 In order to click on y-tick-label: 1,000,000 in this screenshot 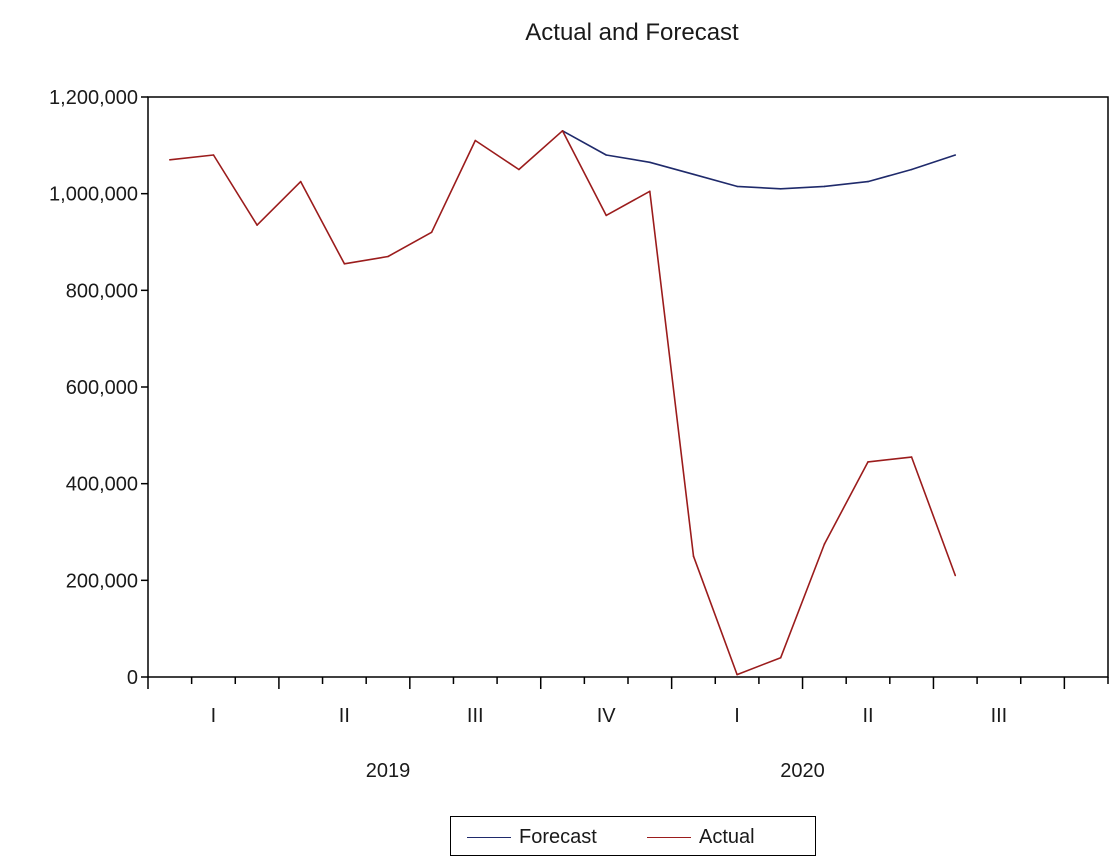, I will do `click(93, 195)`.